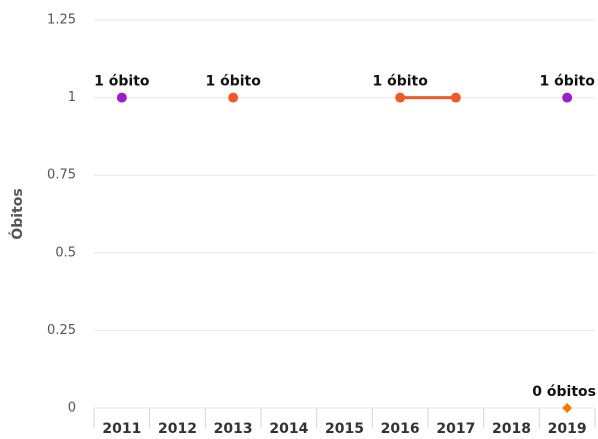 This screenshot has width=598, height=439. I want to click on x-tick-label: 2014, so click(288, 429).